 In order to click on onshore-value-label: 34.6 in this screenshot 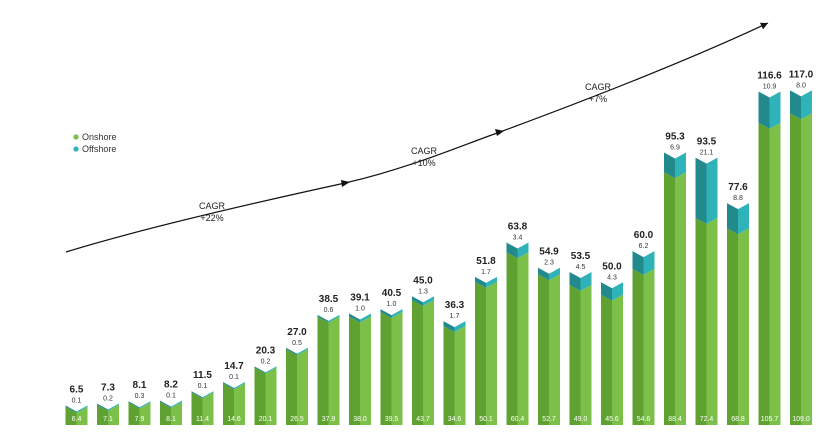, I will do `click(455, 419)`.